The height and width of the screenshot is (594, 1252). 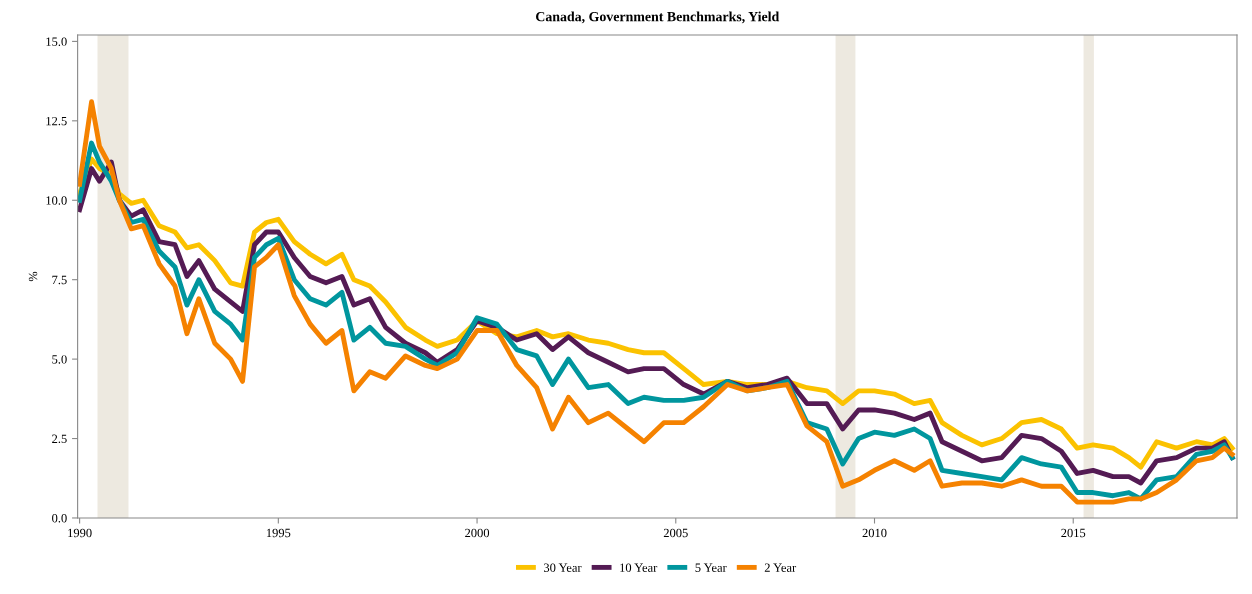 I want to click on y-tick-label: 0.0, so click(x=59, y=518).